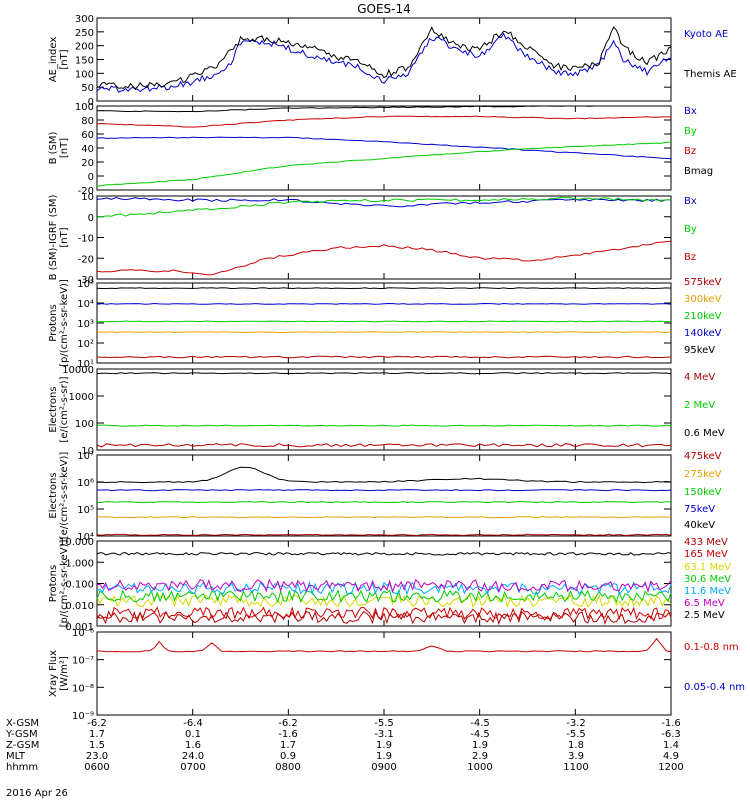 The height and width of the screenshot is (800, 750). I want to click on legend-433-mev: 433 MeV, so click(706, 542).